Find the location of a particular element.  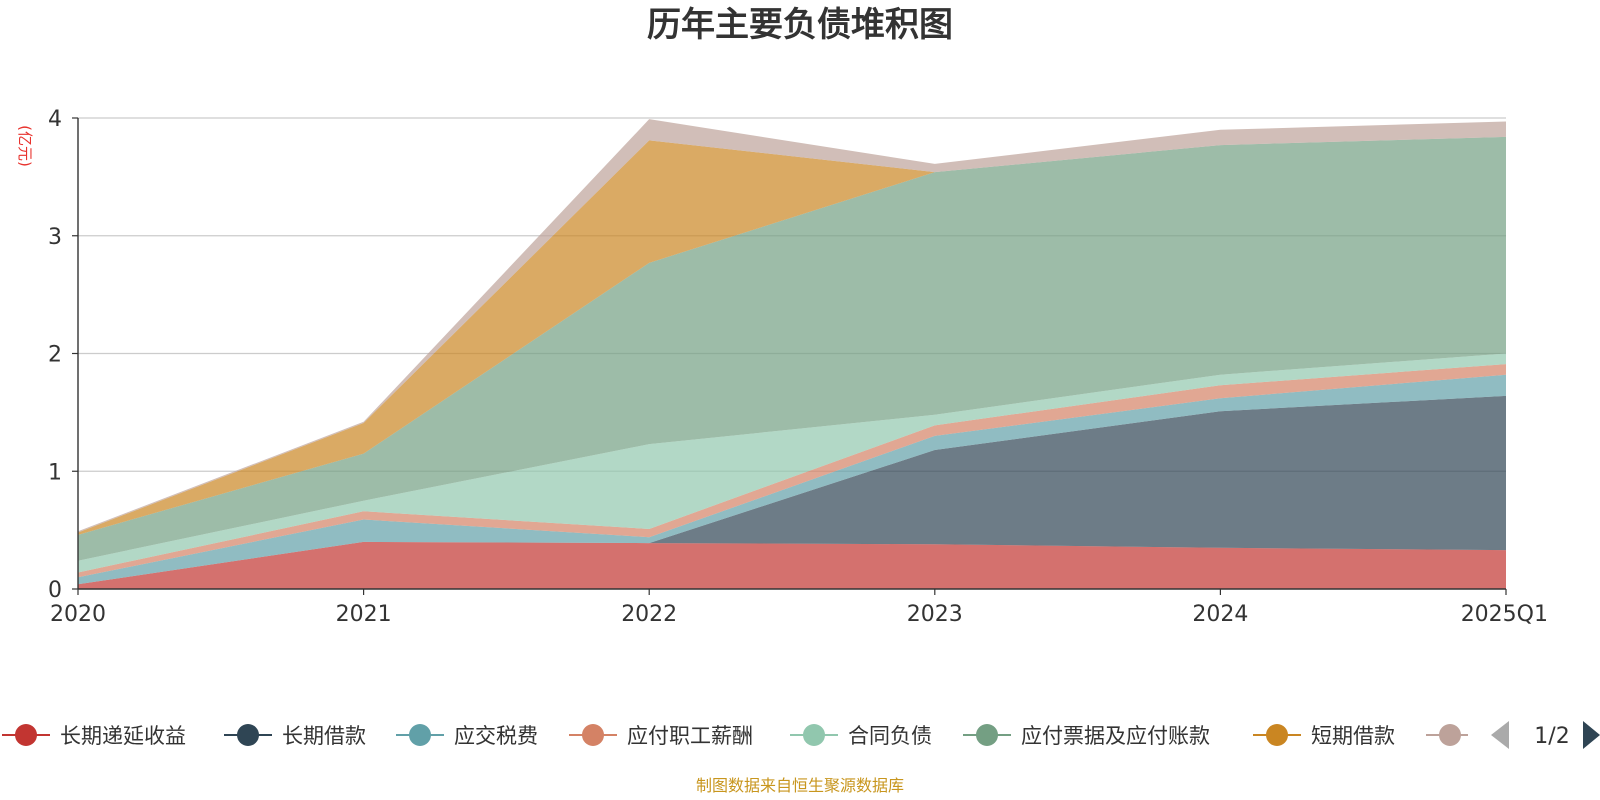

y-tick-label: 2 is located at coordinates (55, 355).